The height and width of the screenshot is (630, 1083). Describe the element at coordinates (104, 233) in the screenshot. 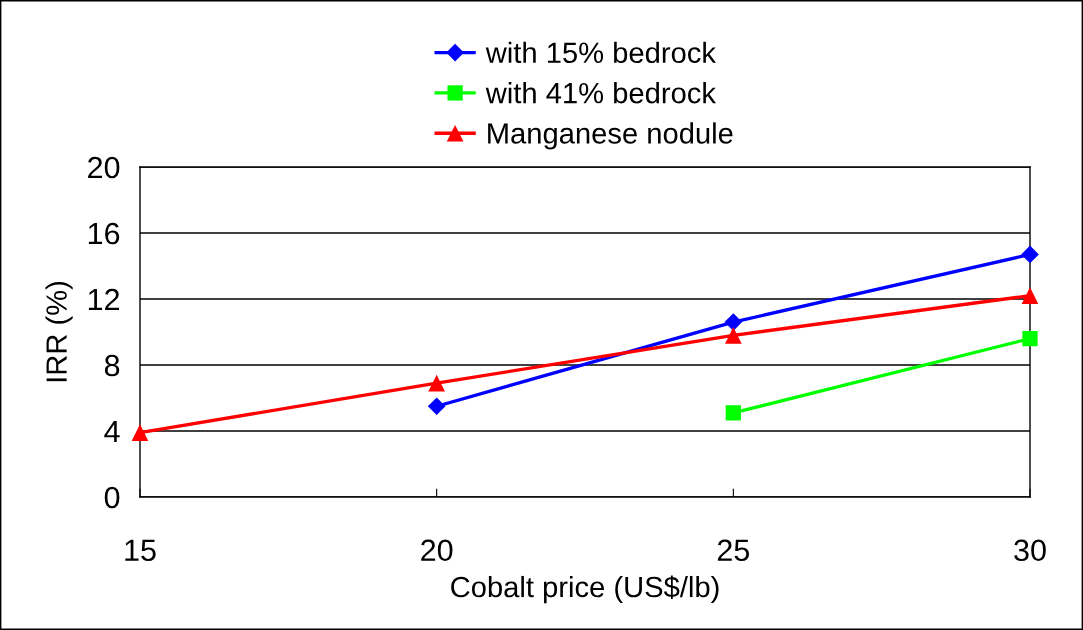

I see `y-tick-label: 16` at that location.